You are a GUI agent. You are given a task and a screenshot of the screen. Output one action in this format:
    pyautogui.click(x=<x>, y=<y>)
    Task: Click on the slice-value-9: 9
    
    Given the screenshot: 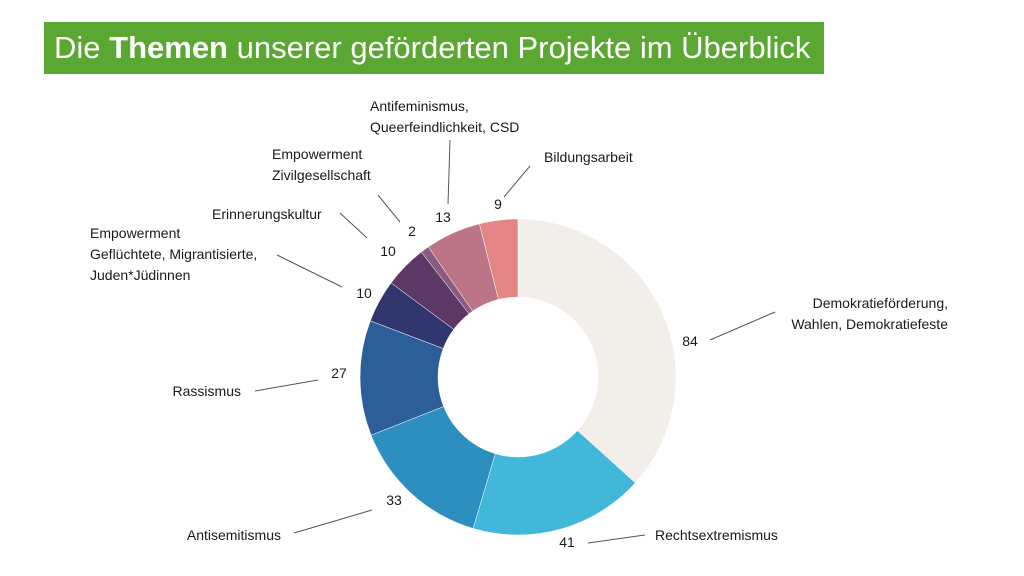 What is the action you would take?
    pyautogui.click(x=498, y=204)
    